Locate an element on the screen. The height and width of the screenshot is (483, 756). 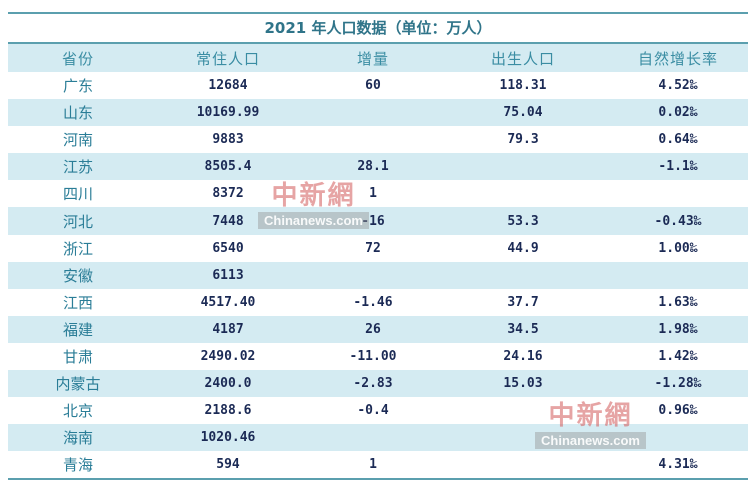
value-cell: 7448 is located at coordinates (228, 221).